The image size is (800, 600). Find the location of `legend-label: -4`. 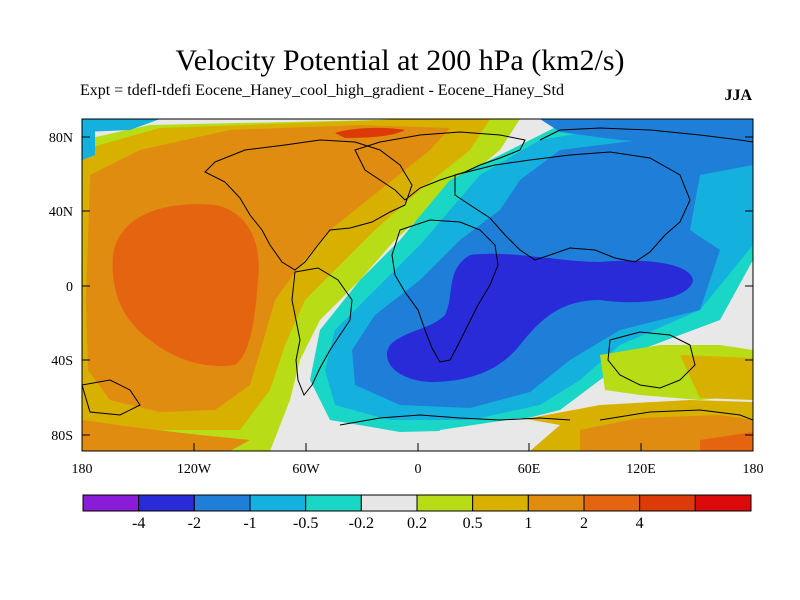

legend-label: -4 is located at coordinates (138, 523).